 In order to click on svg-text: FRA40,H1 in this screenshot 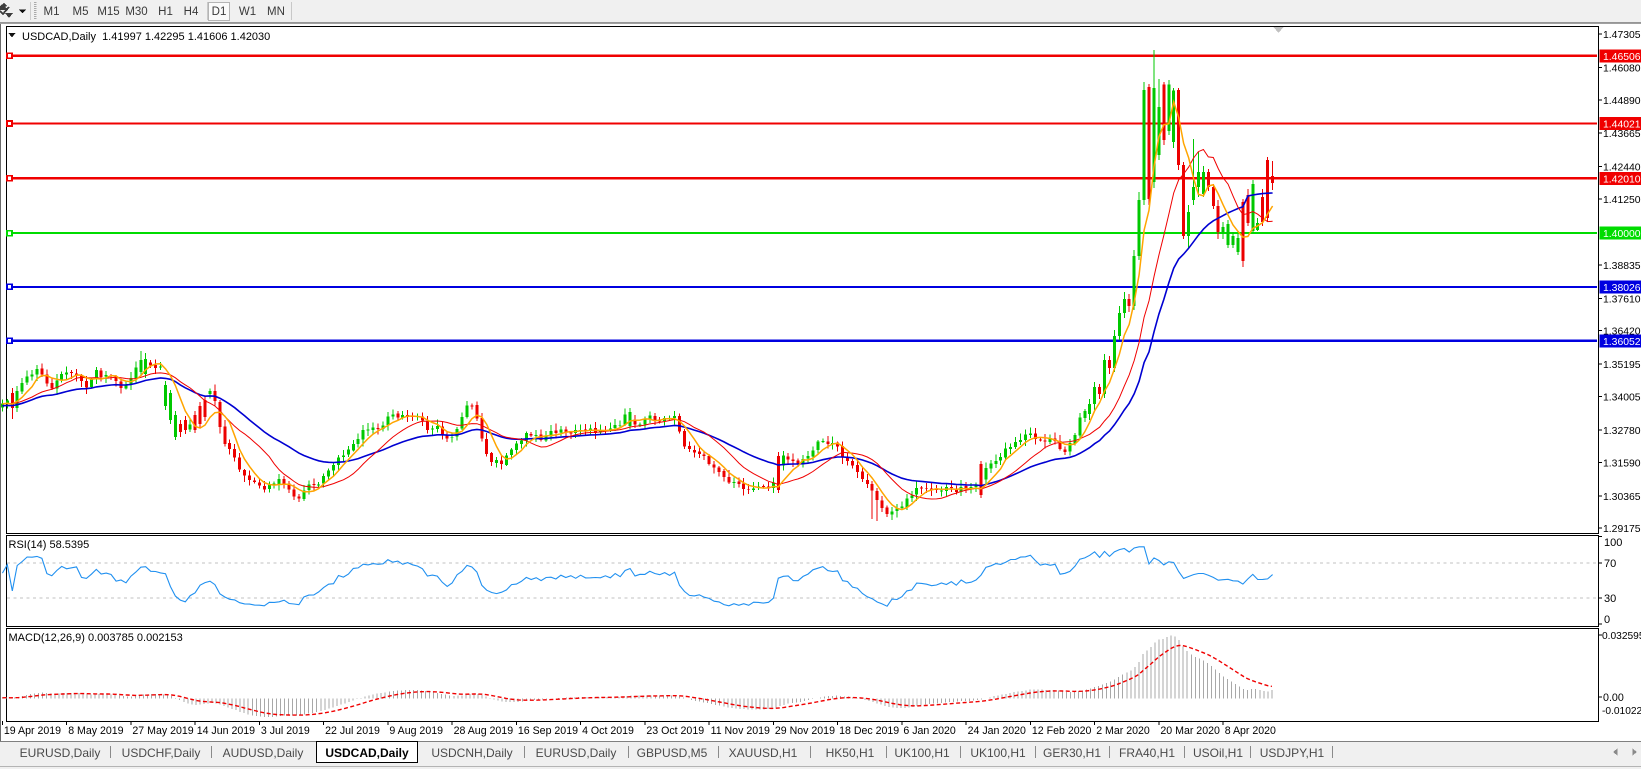, I will do `click(1147, 753)`.